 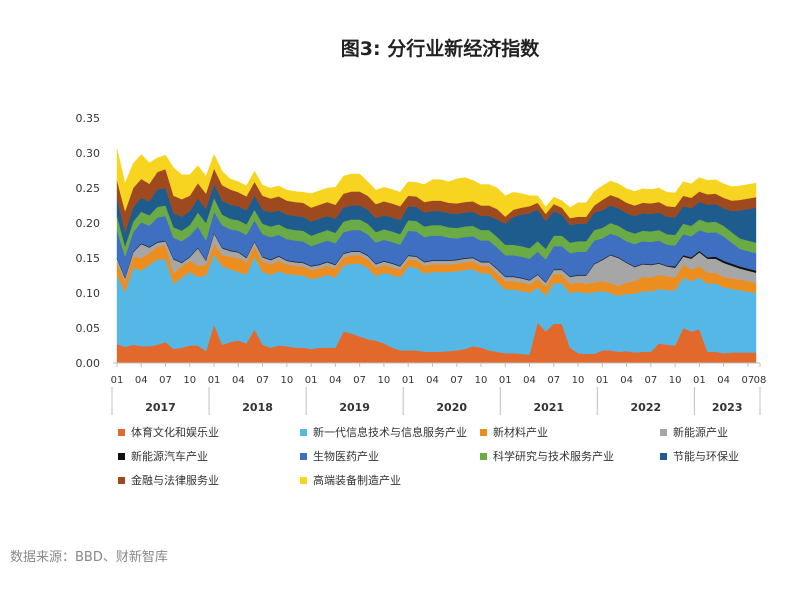 I want to click on x-tick-label-7: 10, so click(x=286, y=380).